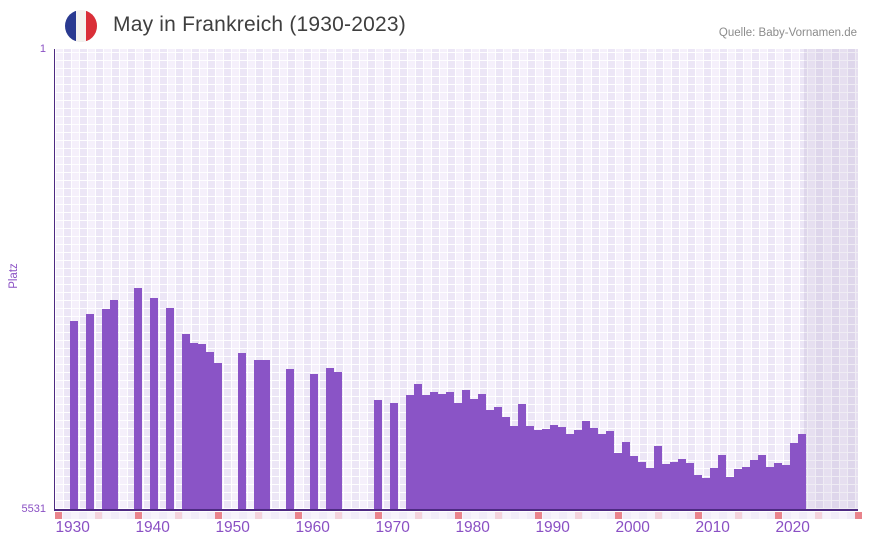 Image resolution: width=873 pixels, height=552 pixels. I want to click on bar-1976, so click(442, 451).